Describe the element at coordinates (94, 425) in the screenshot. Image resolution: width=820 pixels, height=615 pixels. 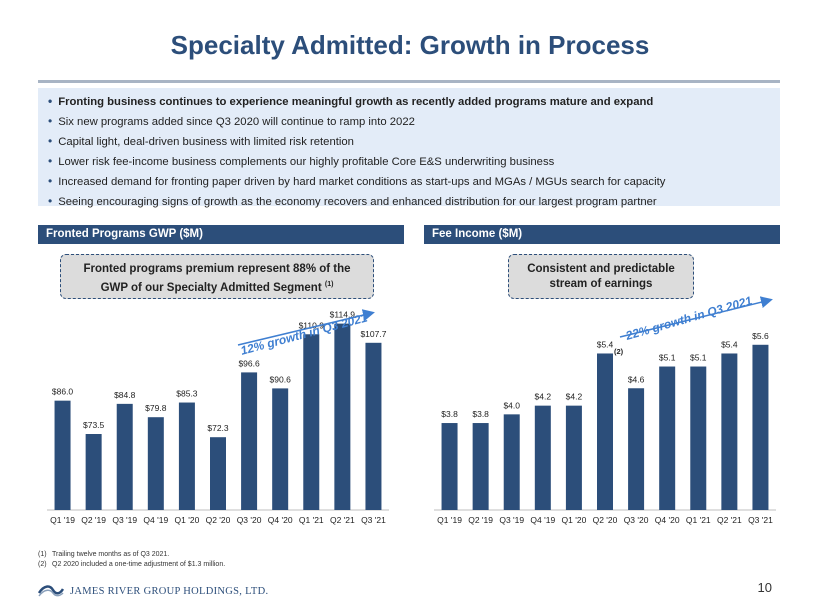
I see `gwp-data-label: $73.5` at that location.